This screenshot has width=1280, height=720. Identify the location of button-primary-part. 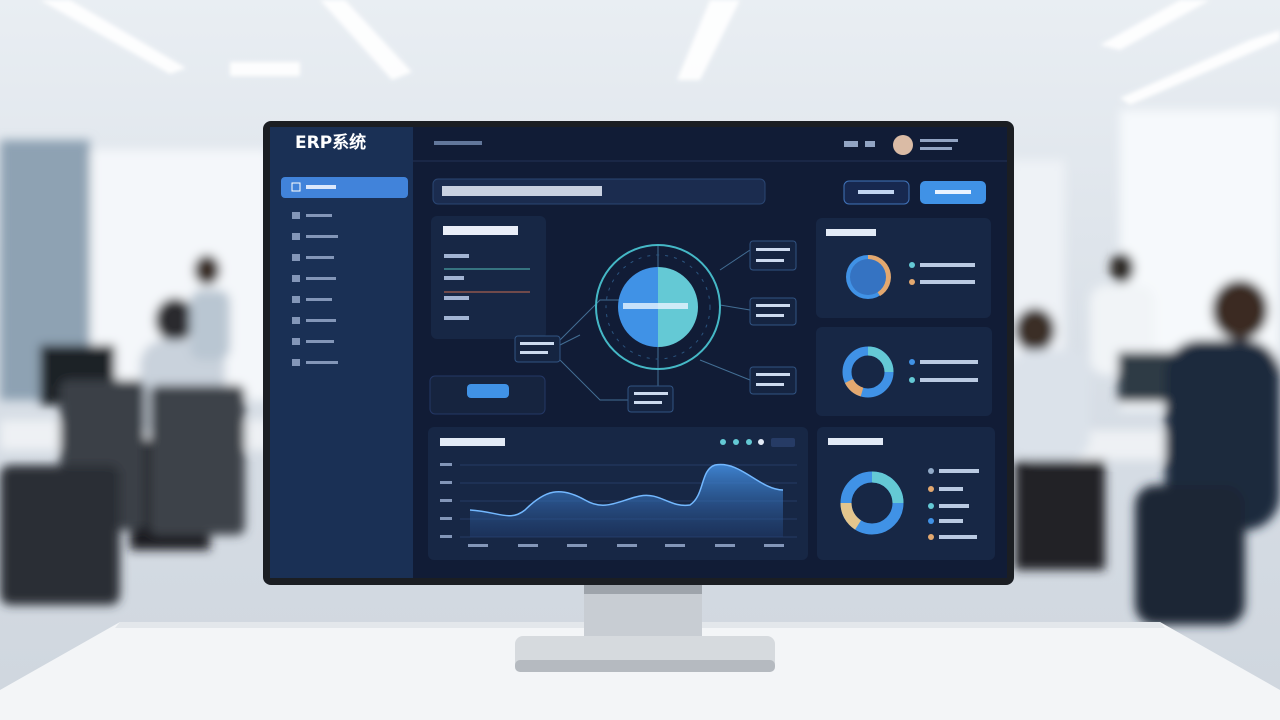
(953, 192).